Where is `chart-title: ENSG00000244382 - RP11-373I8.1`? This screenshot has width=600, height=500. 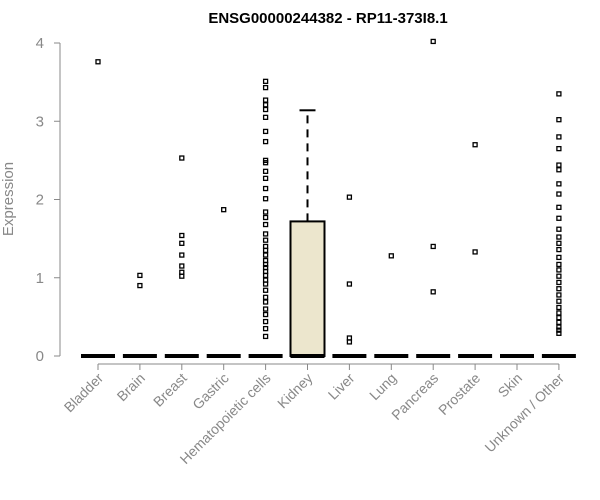 chart-title: ENSG00000244382 - RP11-373I8.1 is located at coordinates (327, 18).